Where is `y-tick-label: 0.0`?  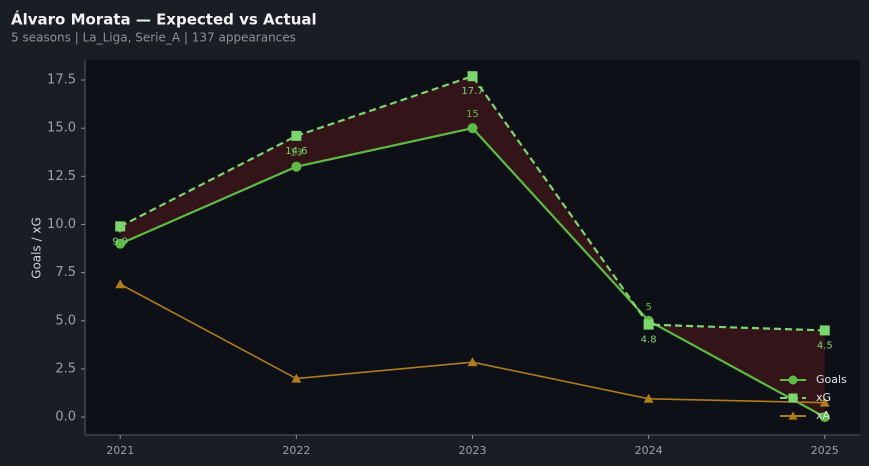
y-tick-label: 0.0 is located at coordinates (65, 417).